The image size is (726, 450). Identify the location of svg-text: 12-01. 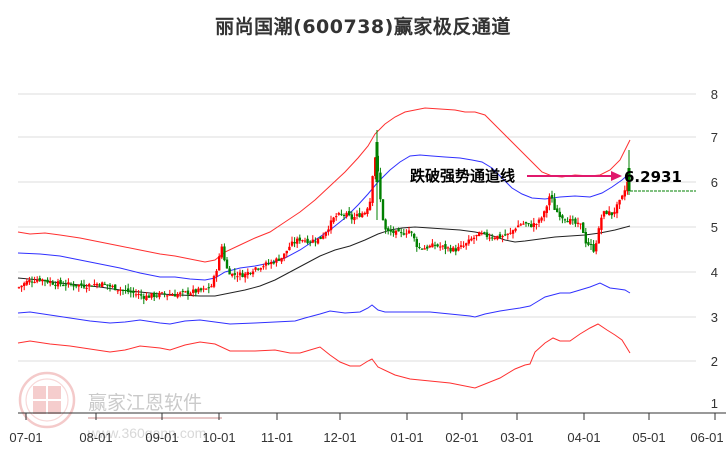
(339, 437).